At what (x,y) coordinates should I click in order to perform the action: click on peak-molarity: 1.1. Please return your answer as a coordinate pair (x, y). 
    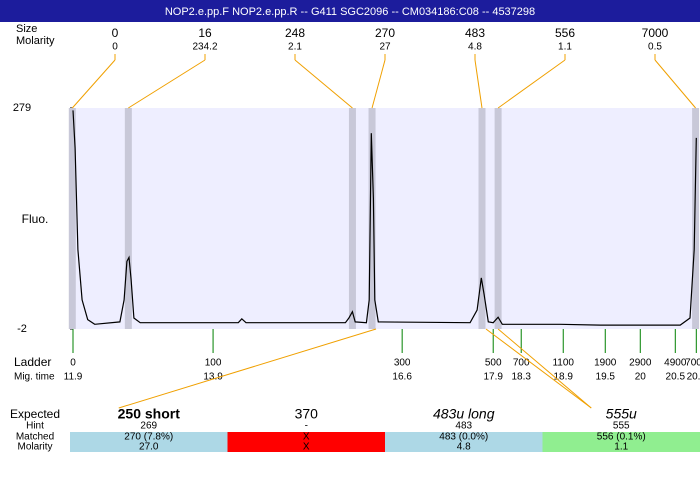
    Looking at the image, I should click on (565, 47).